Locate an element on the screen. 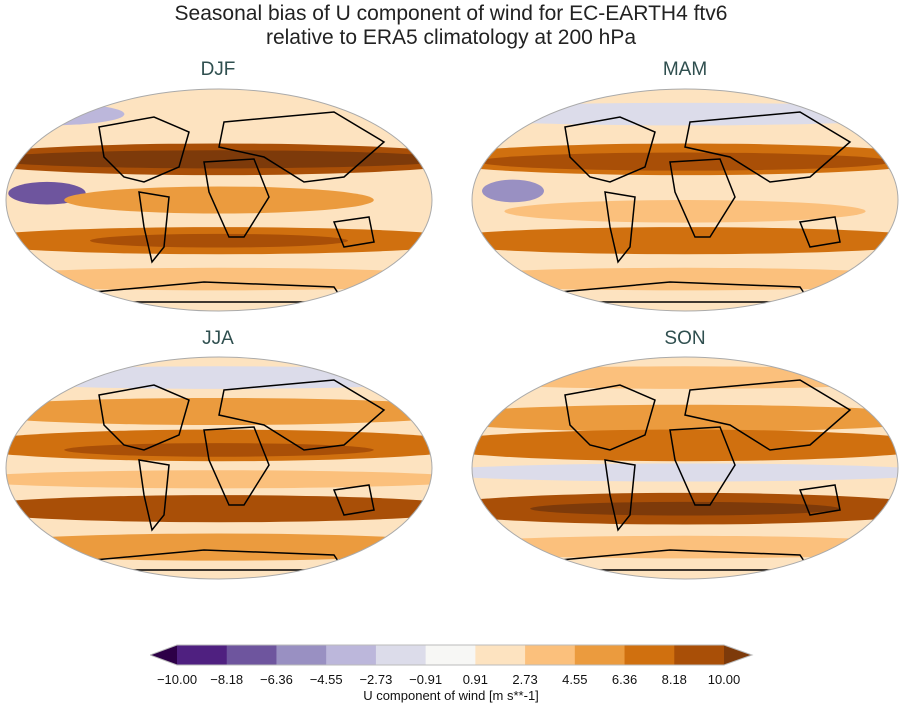 The height and width of the screenshot is (706, 902). figure-title-line2: relative to ERA5 climatology at 200 hPa is located at coordinates (451, 37).